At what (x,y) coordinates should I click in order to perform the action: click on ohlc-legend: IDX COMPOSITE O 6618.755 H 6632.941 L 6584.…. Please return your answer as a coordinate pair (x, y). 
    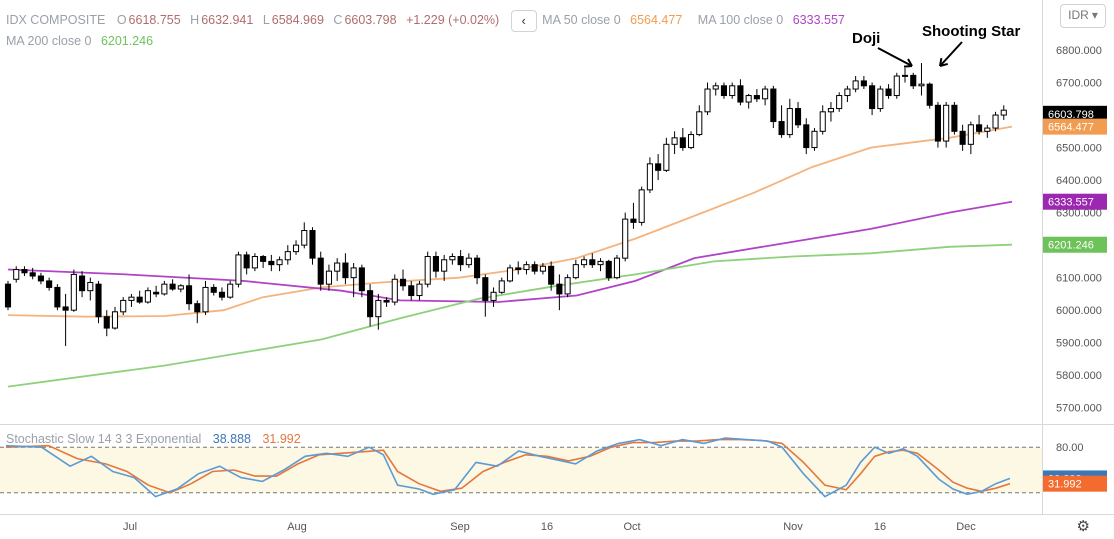
    Looking at the image, I should click on (426, 21).